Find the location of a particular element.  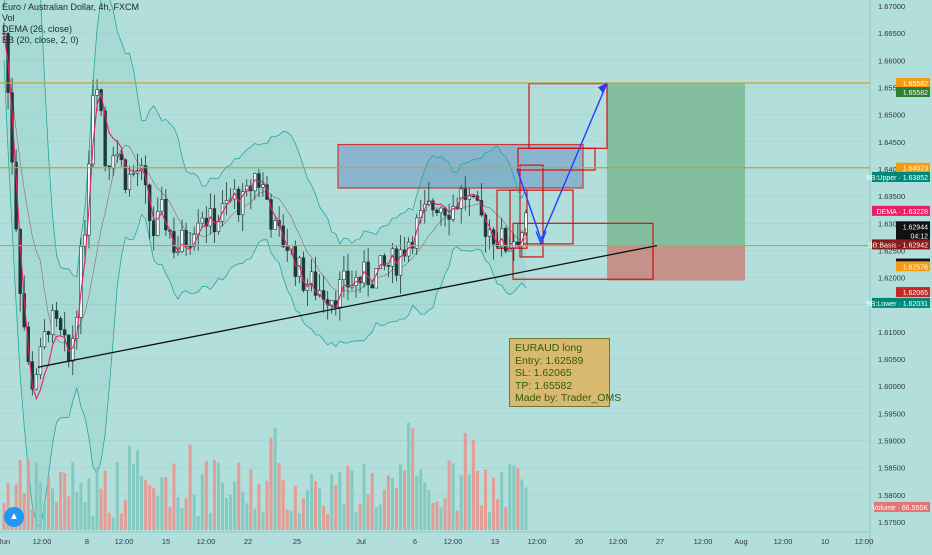

price-label-text: 1.62576 is located at coordinates (915, 267).